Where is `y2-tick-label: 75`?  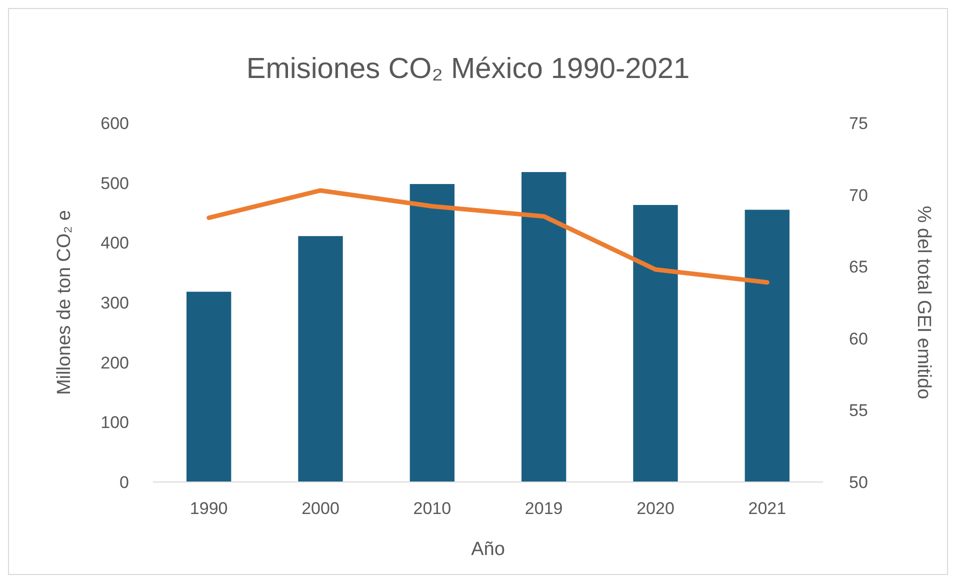
y2-tick-label: 75 is located at coordinates (858, 123).